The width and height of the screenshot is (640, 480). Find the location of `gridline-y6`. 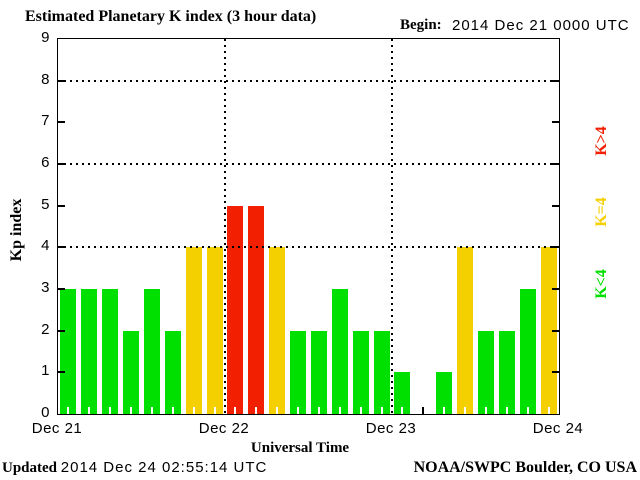

gridline-y6 is located at coordinates (308, 164).